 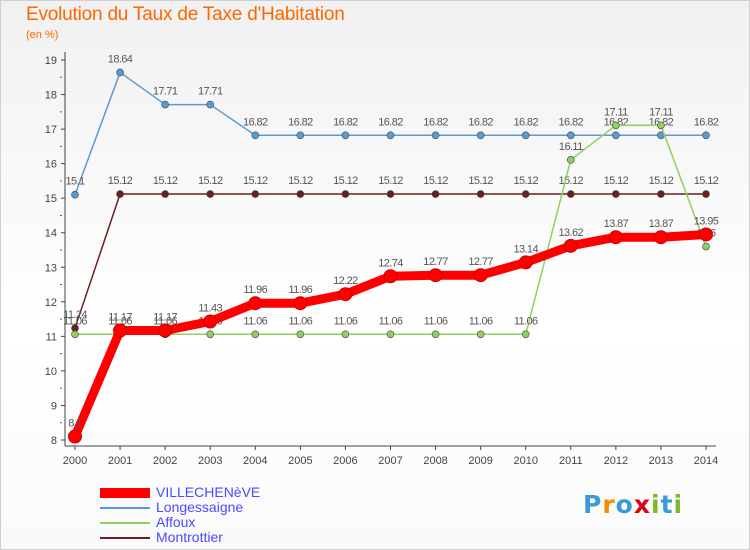 I want to click on x-tick-label: 2007, so click(x=390, y=461).